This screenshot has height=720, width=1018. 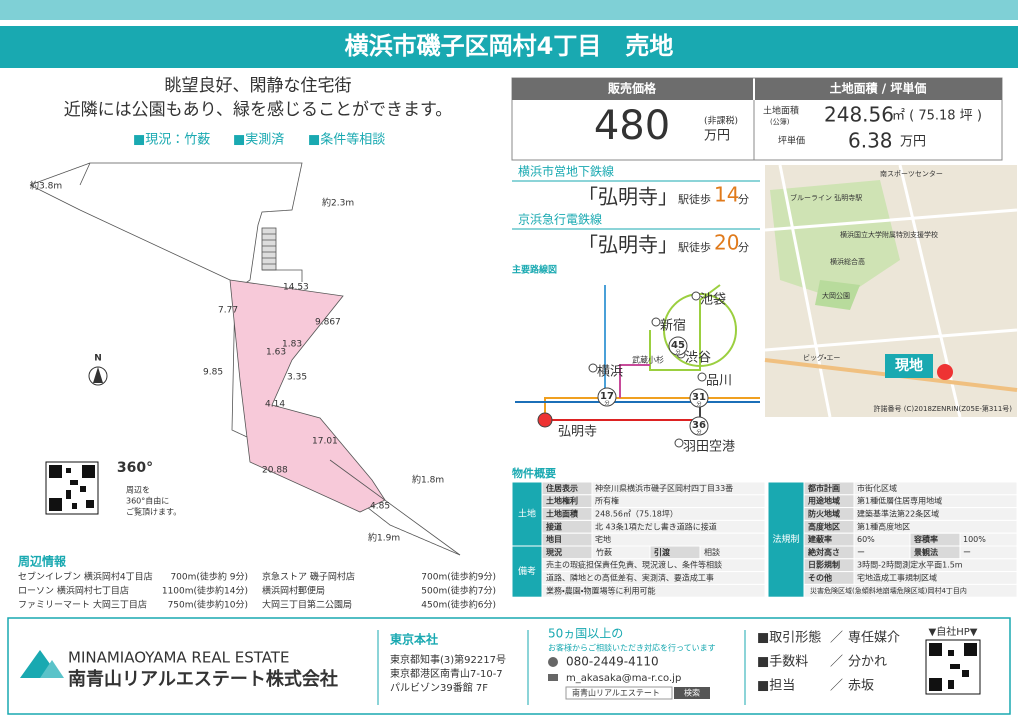 I want to click on nearby-distance: 1100m(徒歩約14分), so click(x=205, y=591).